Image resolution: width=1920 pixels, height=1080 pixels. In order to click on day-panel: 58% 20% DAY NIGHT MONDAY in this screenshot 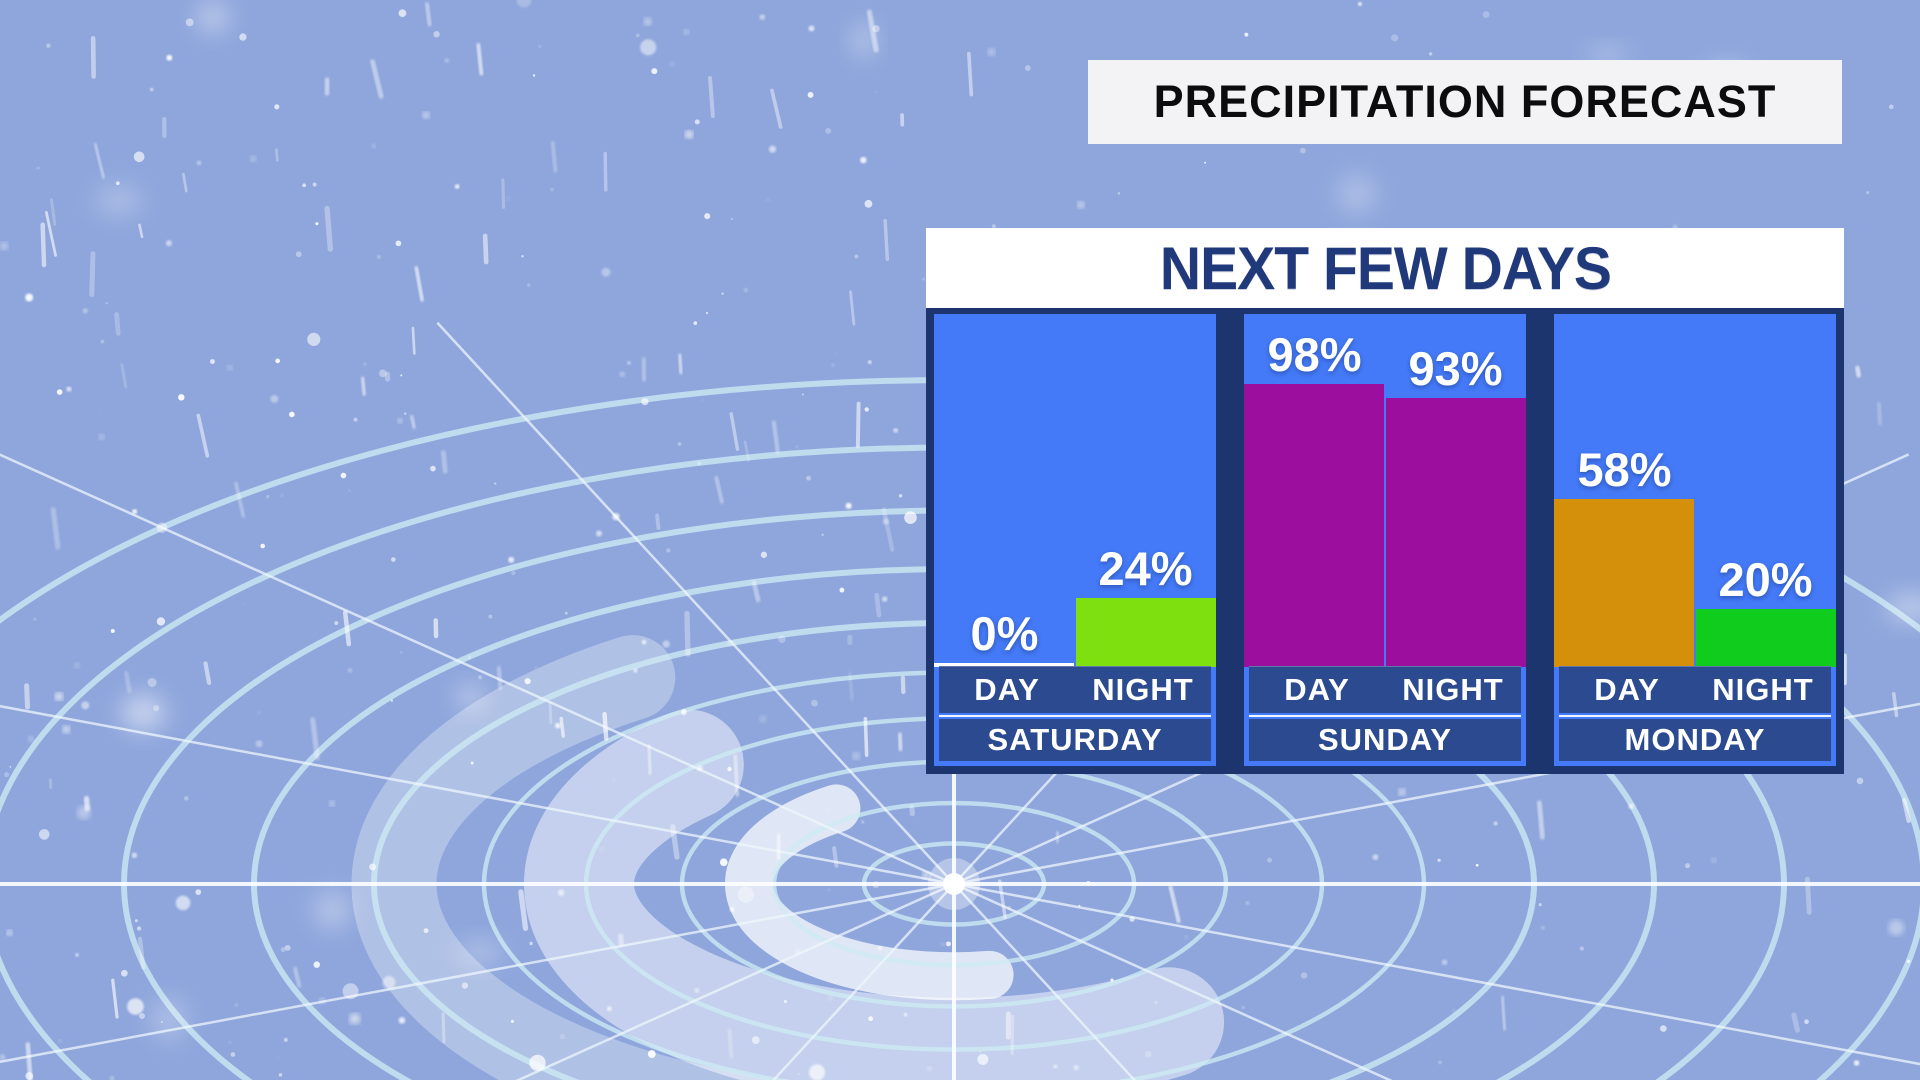, I will do `click(1695, 540)`.